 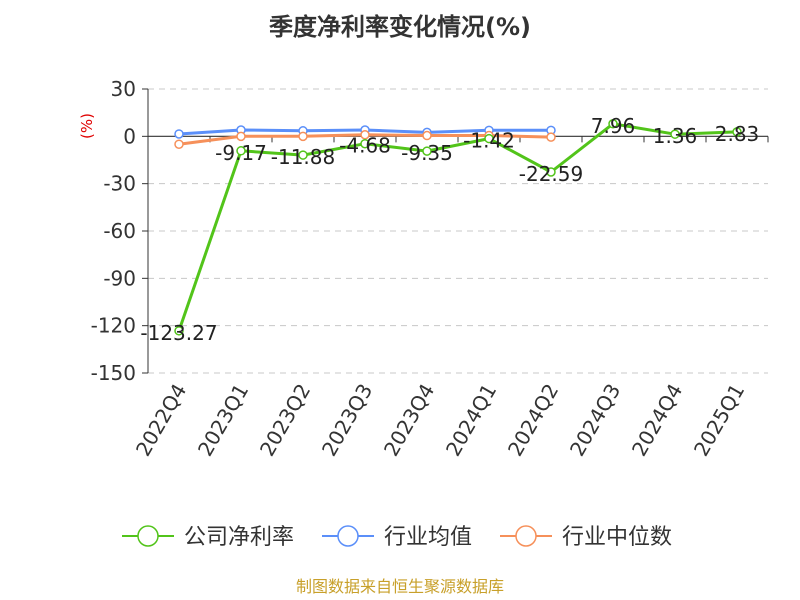 I want to click on y-tick-label-6: -150, so click(x=113, y=373).